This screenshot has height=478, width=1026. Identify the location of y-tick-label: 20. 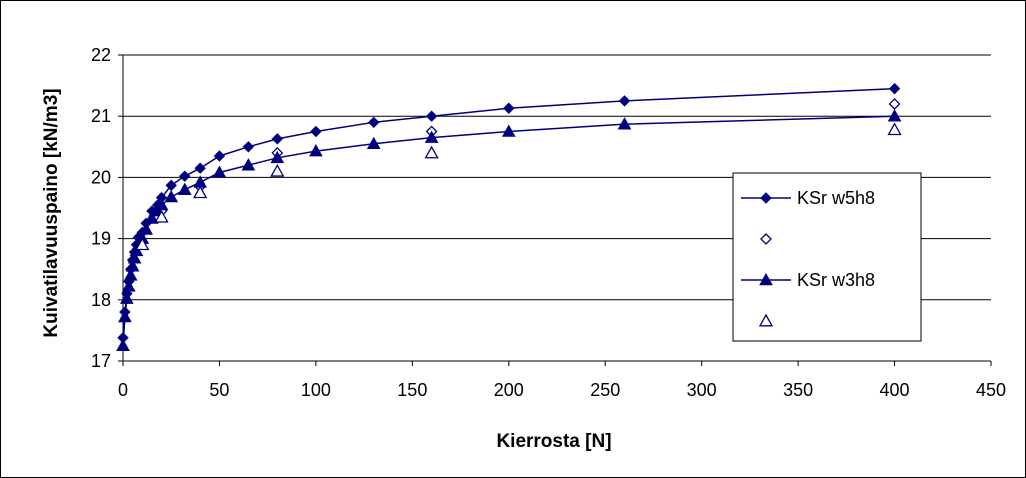
(101, 177).